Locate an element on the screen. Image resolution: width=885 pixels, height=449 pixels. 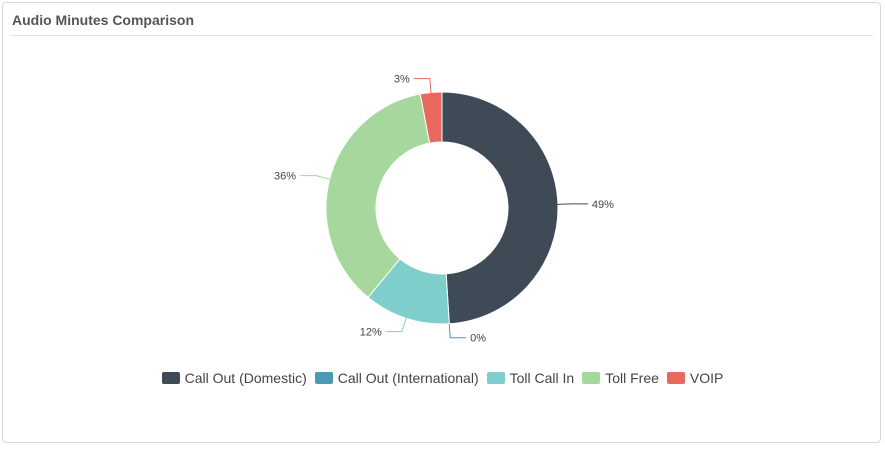
connector-toll-call-in is located at coordinates (396, 324).